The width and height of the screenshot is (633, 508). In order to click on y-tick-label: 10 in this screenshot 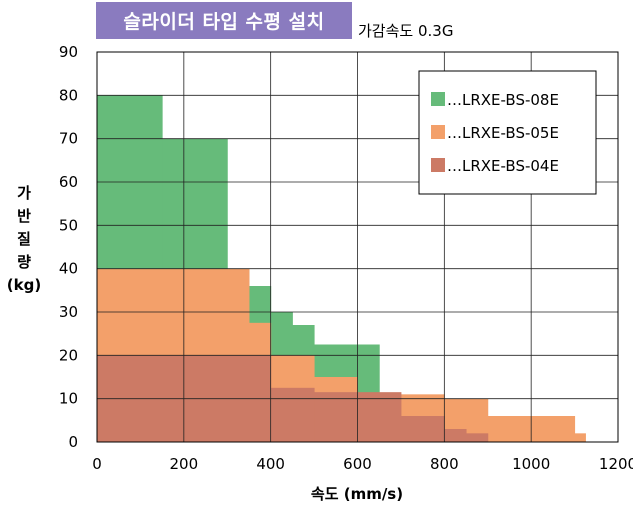, I will do `click(68, 399)`.